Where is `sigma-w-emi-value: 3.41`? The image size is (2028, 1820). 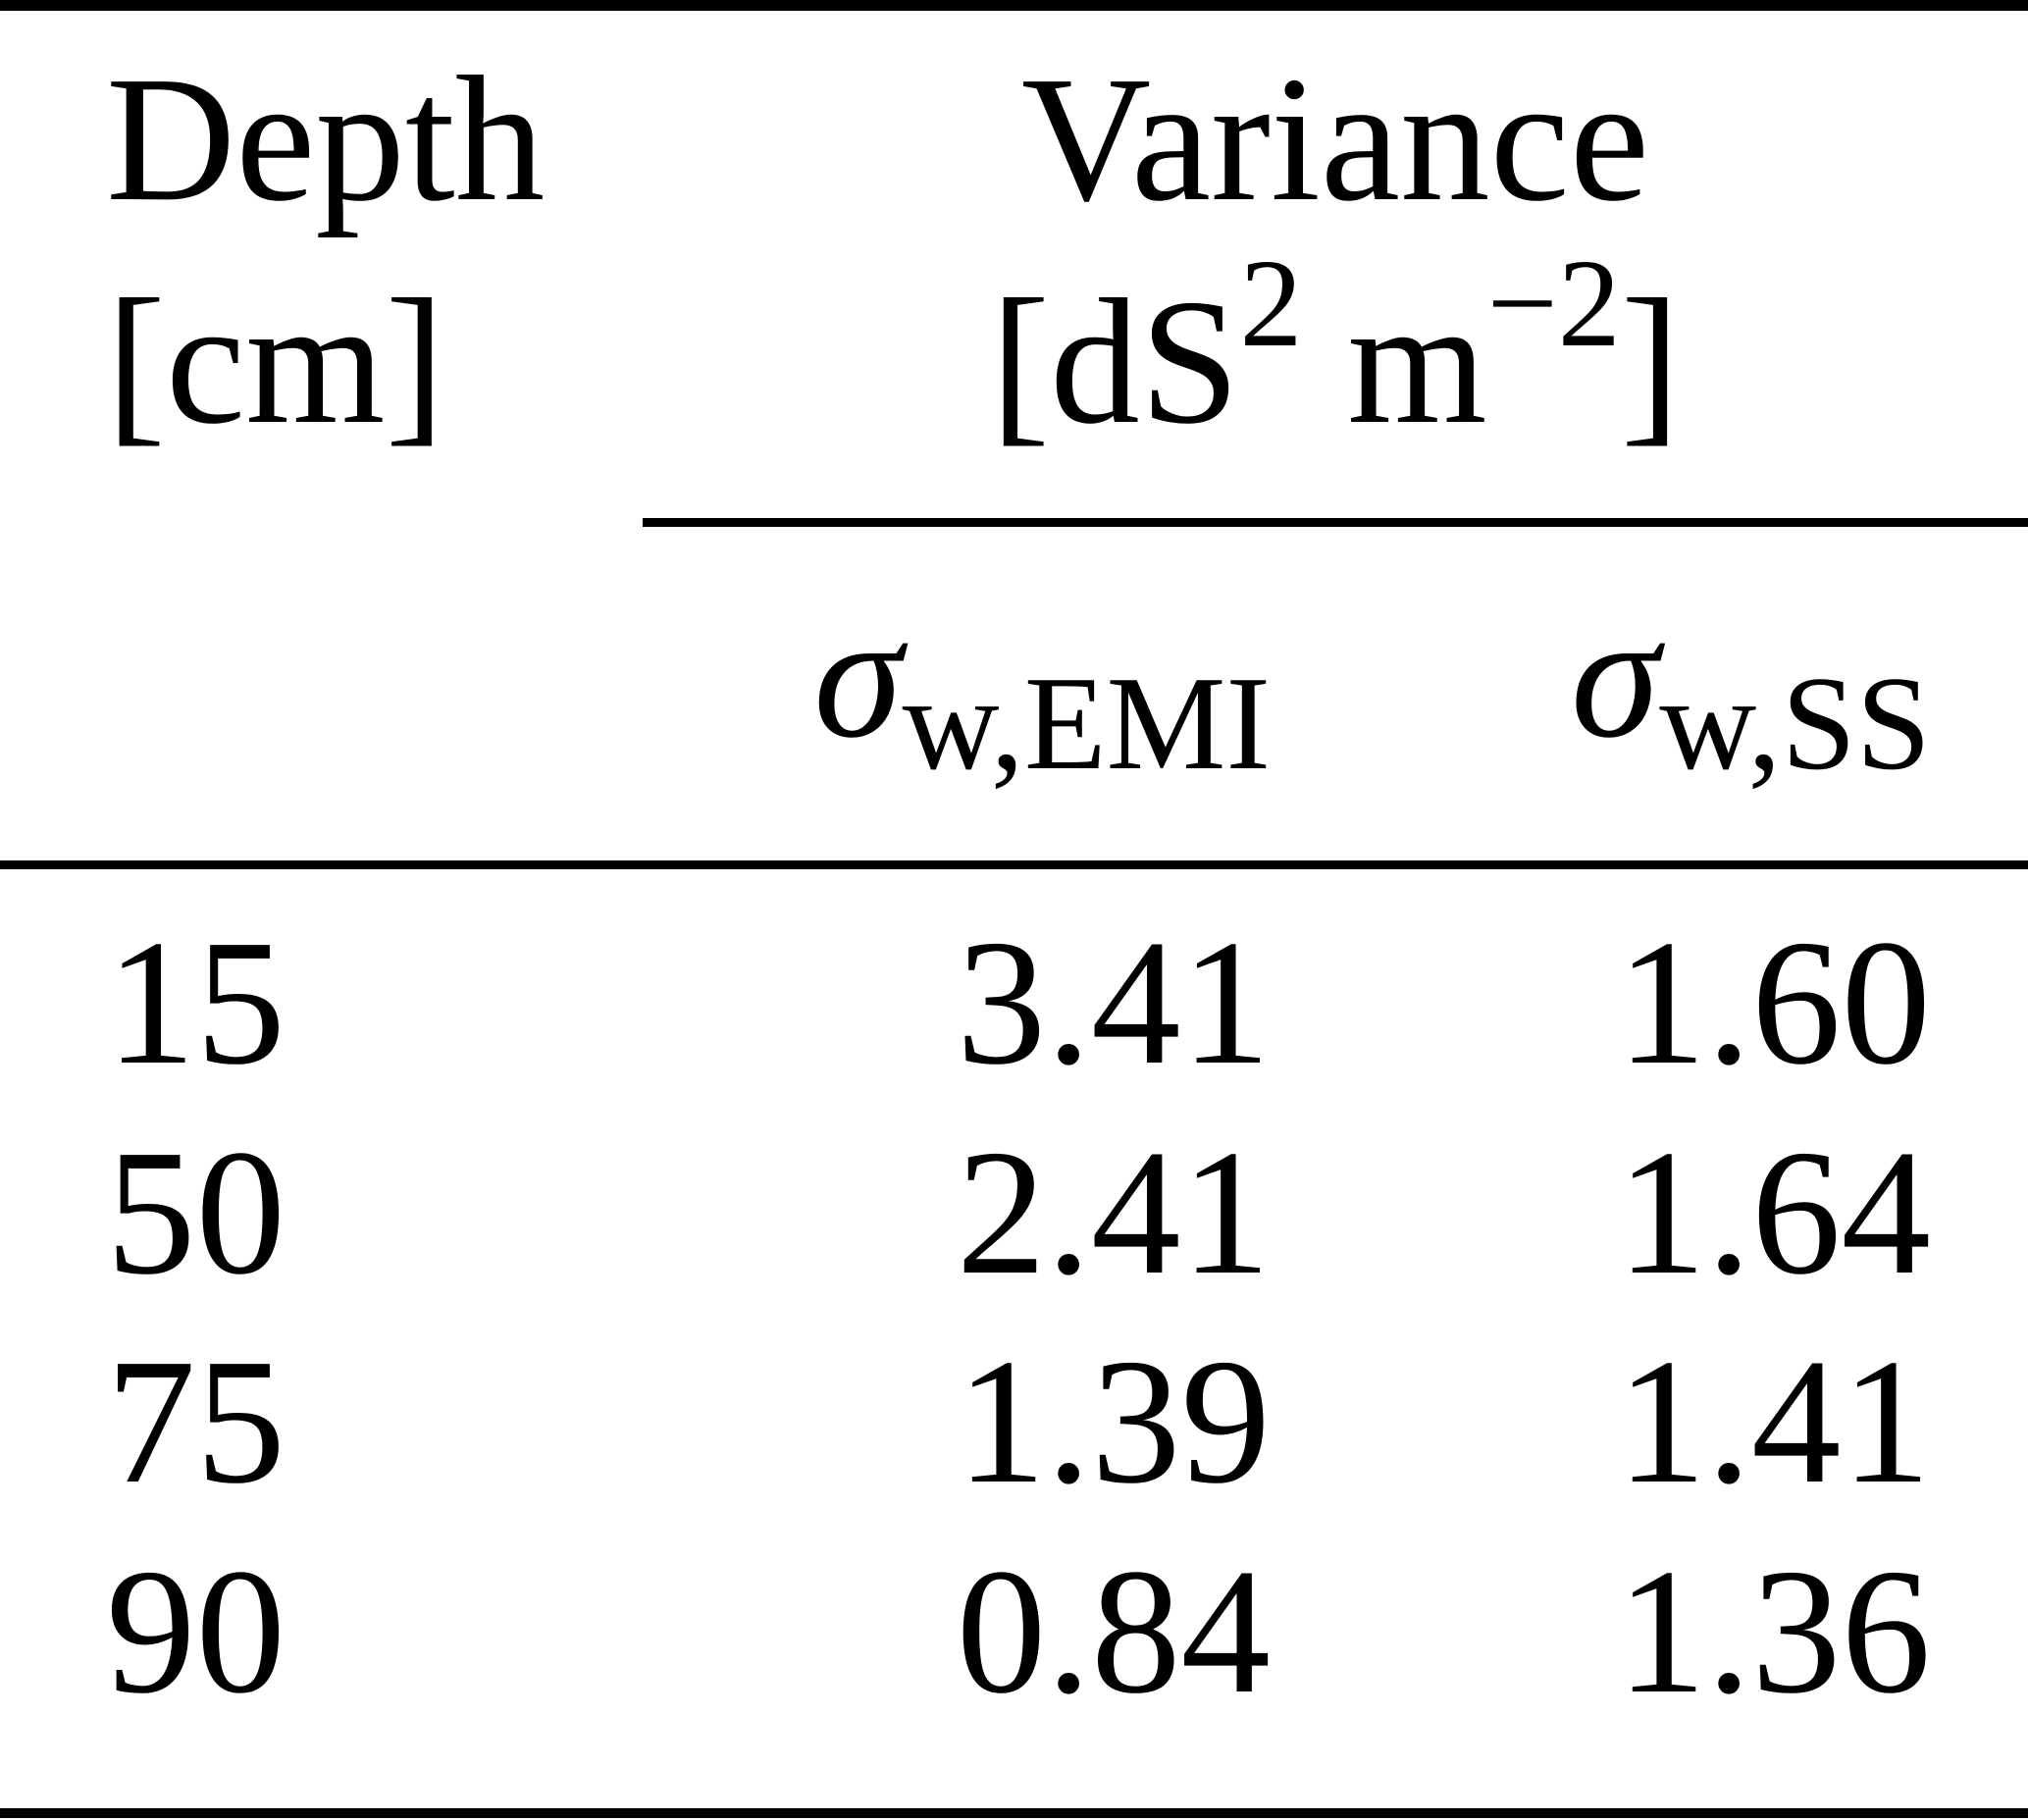
sigma-w-emi-value: 3.41 is located at coordinates (1113, 1002).